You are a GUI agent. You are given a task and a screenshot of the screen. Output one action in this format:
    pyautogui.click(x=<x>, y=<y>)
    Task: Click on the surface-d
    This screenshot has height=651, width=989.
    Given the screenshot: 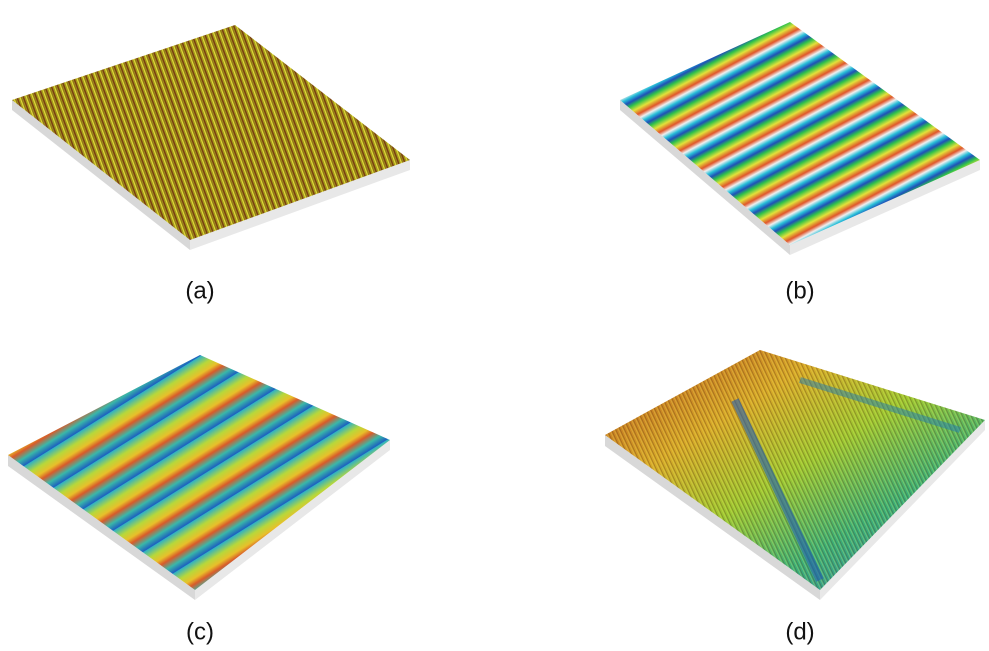 What is the action you would take?
    pyautogui.click(x=795, y=475)
    